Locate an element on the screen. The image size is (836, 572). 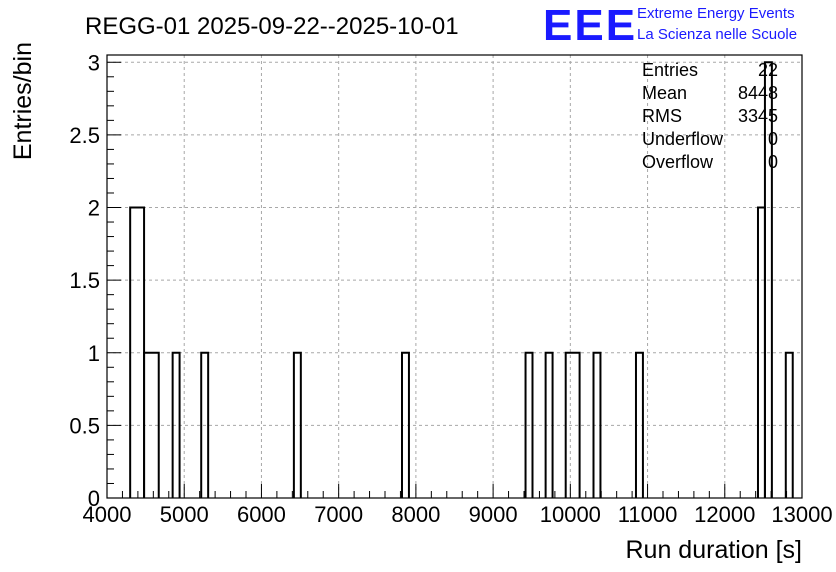
y-axis-label: Entries/bin is located at coordinates (23, 101).